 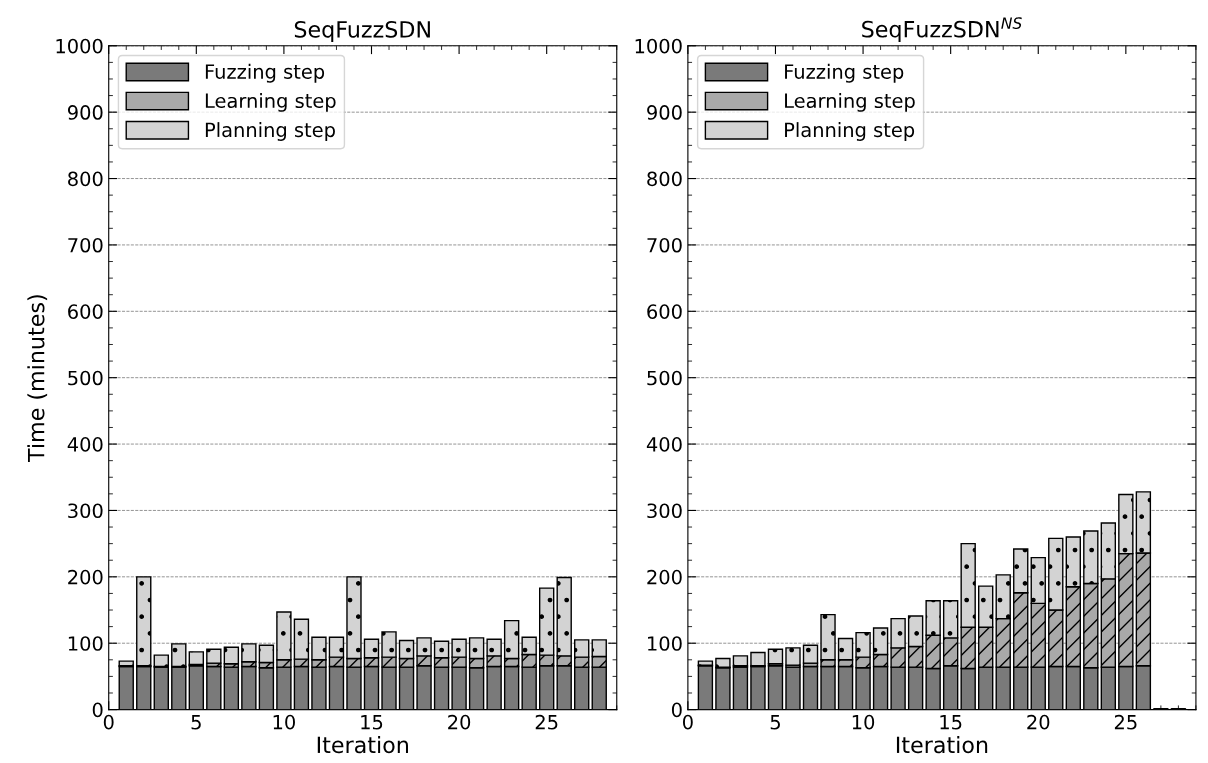 I want to click on chart-title: SeqFuzzSDN, so click(x=362, y=31).